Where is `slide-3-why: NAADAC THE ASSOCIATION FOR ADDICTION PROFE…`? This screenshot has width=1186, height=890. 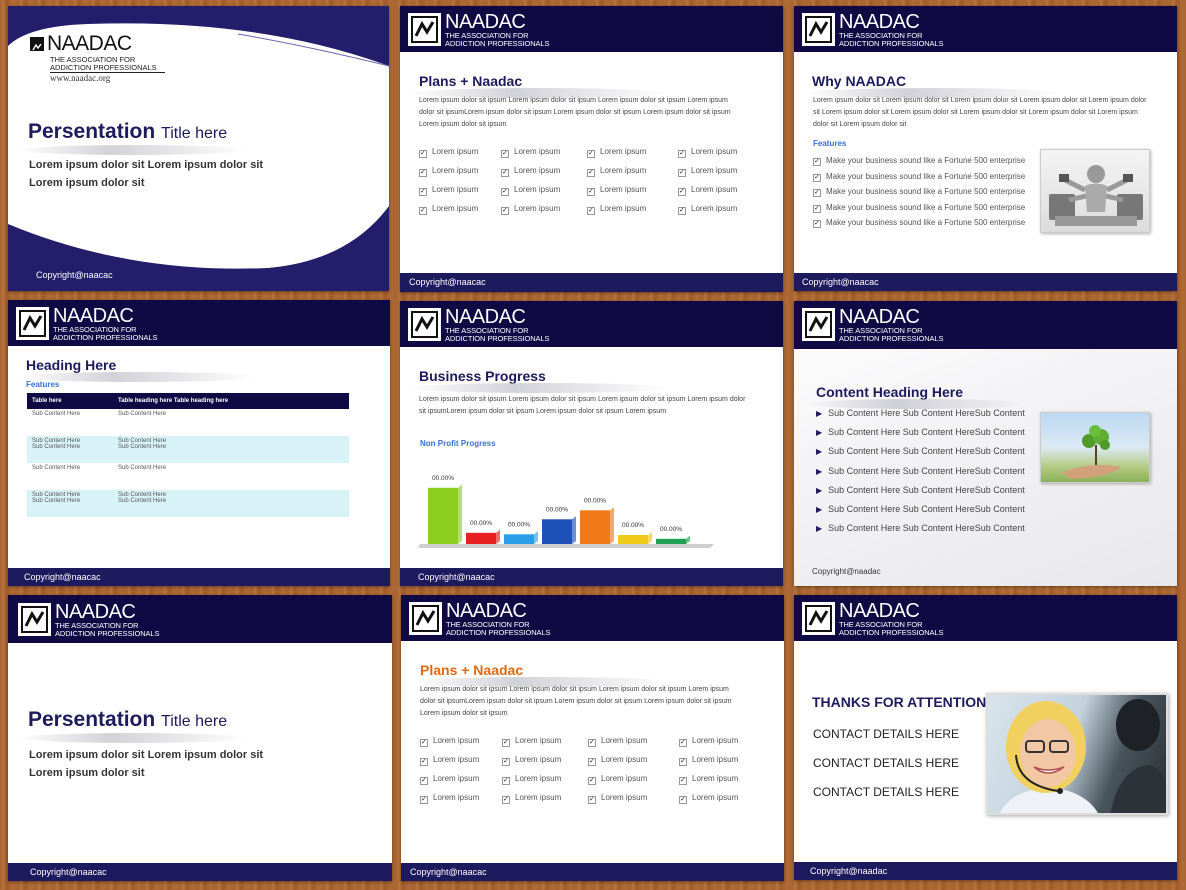 slide-3-why: NAADAC THE ASSOCIATION FOR ADDICTION PROFE… is located at coordinates (985, 148).